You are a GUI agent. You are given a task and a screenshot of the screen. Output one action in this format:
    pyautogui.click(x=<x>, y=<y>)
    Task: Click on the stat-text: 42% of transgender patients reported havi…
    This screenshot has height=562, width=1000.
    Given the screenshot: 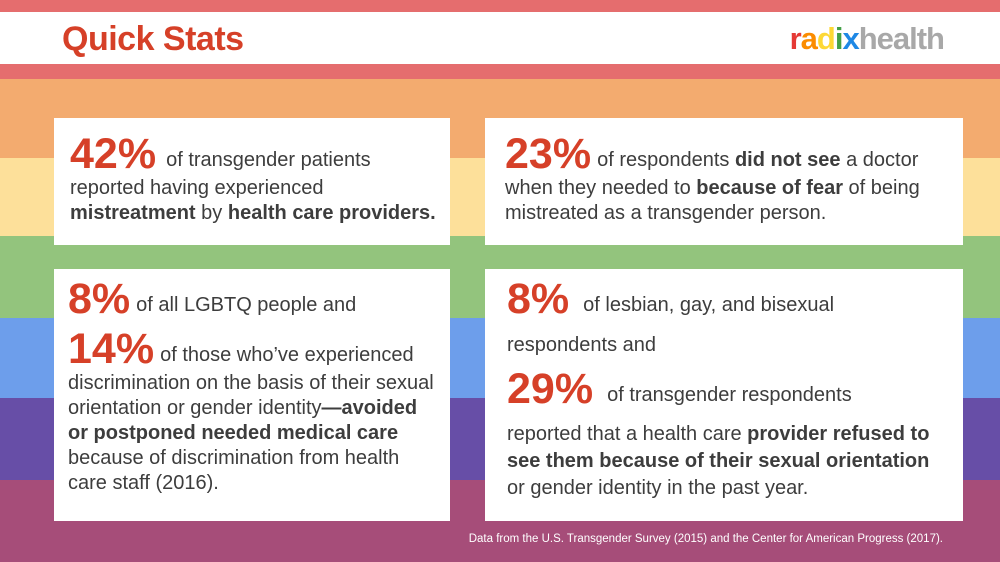 What is the action you would take?
    pyautogui.click(x=253, y=177)
    